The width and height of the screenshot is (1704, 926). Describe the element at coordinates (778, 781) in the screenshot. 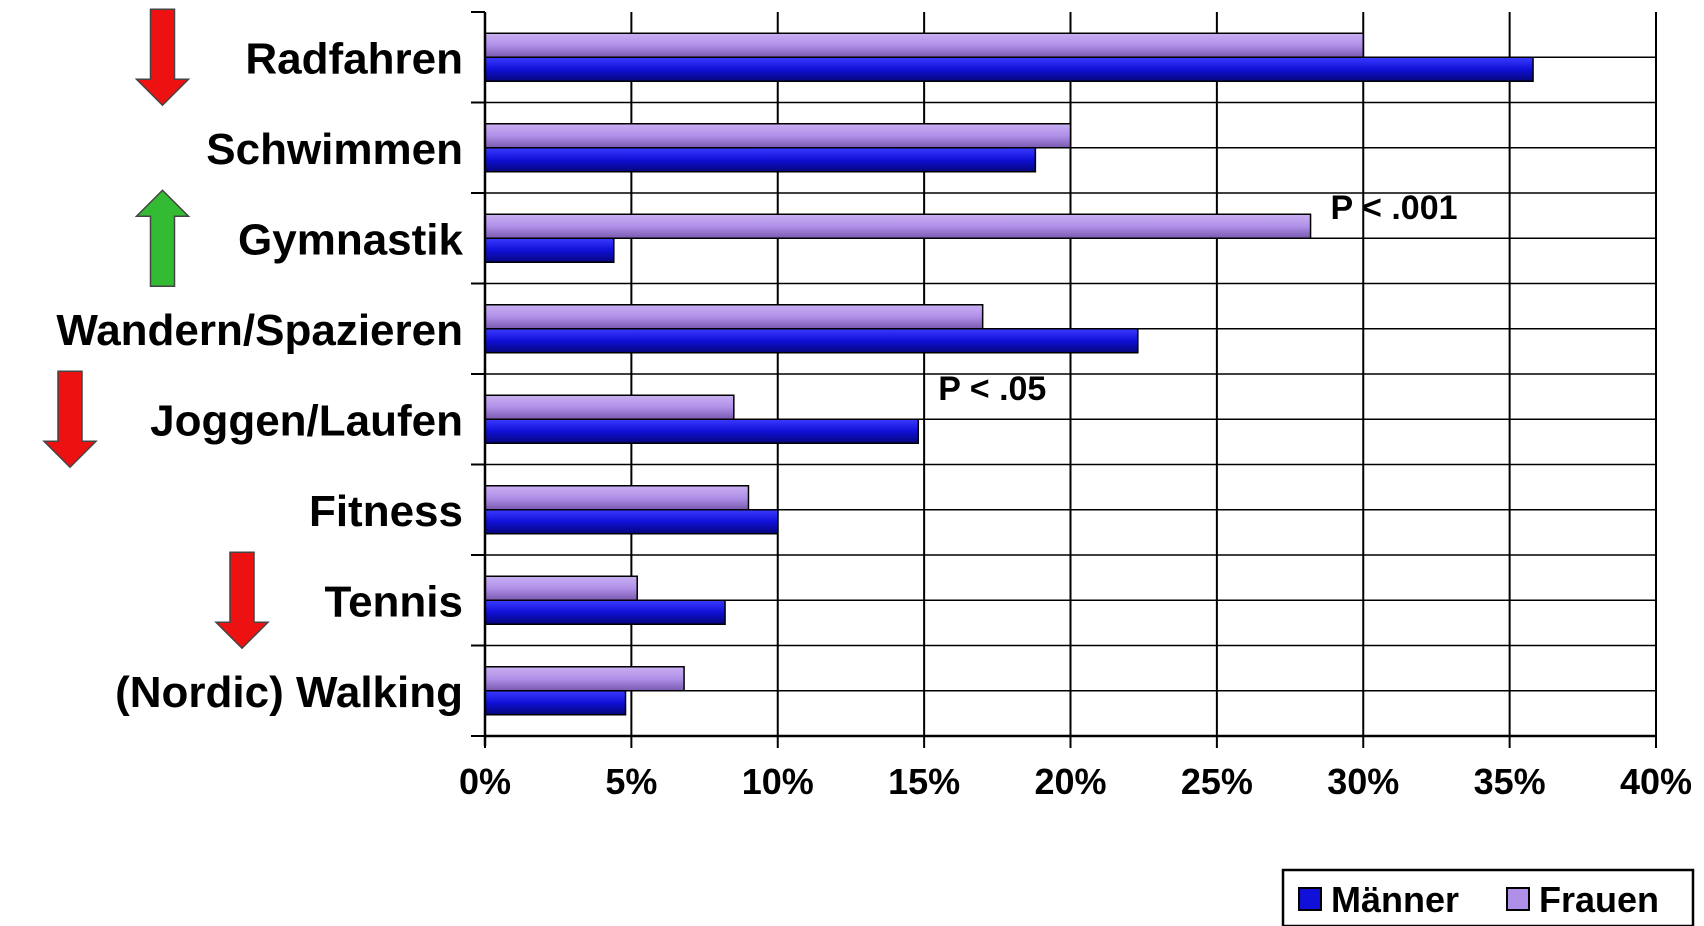

I see `x-tick-label: 10%` at that location.